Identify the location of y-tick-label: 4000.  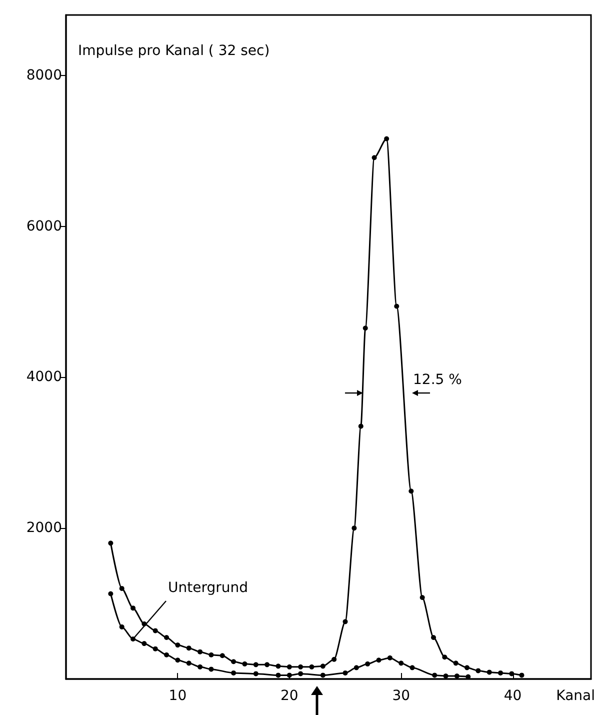
(44, 377).